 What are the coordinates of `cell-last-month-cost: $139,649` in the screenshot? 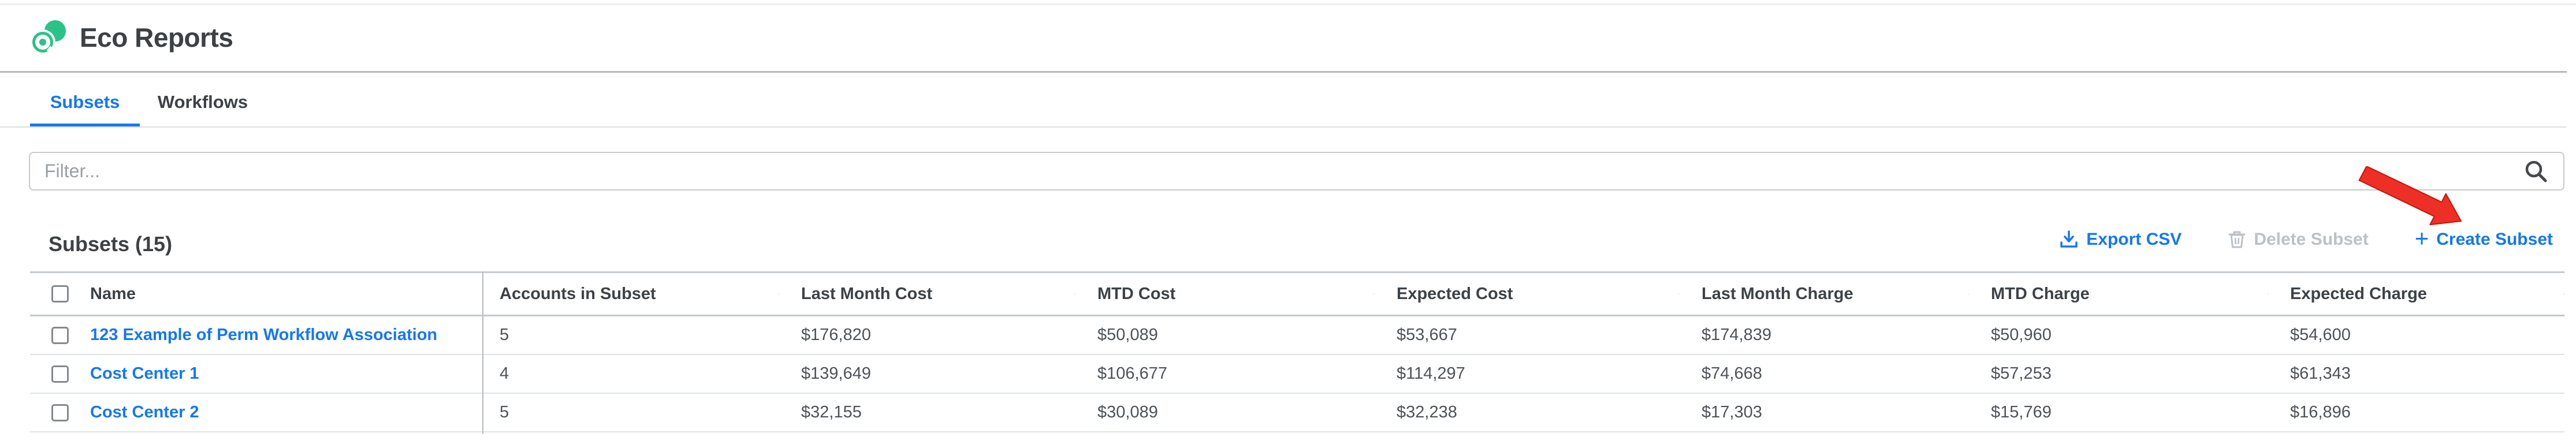 It's located at (836, 373).